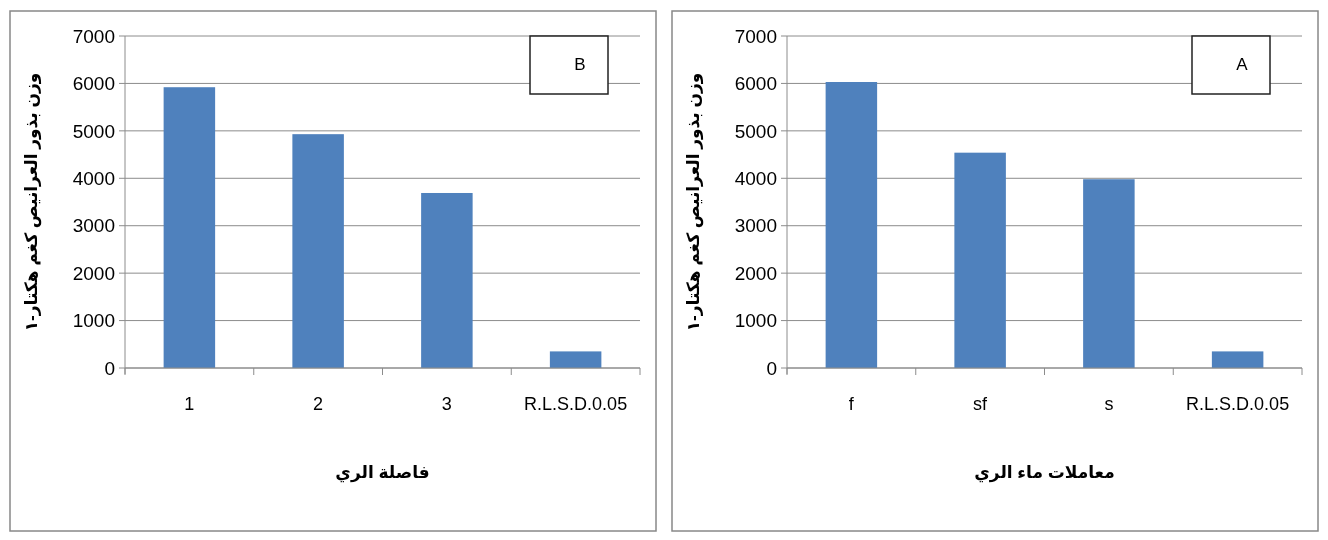  Describe the element at coordinates (580, 64) in the screenshot. I see `annotation: B` at that location.